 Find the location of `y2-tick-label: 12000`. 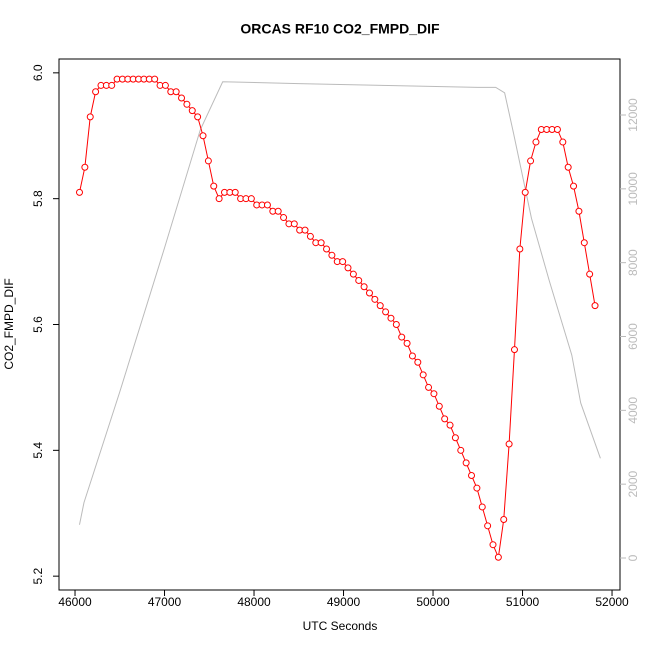

y2-tick-label: 12000 is located at coordinates (633, 115).